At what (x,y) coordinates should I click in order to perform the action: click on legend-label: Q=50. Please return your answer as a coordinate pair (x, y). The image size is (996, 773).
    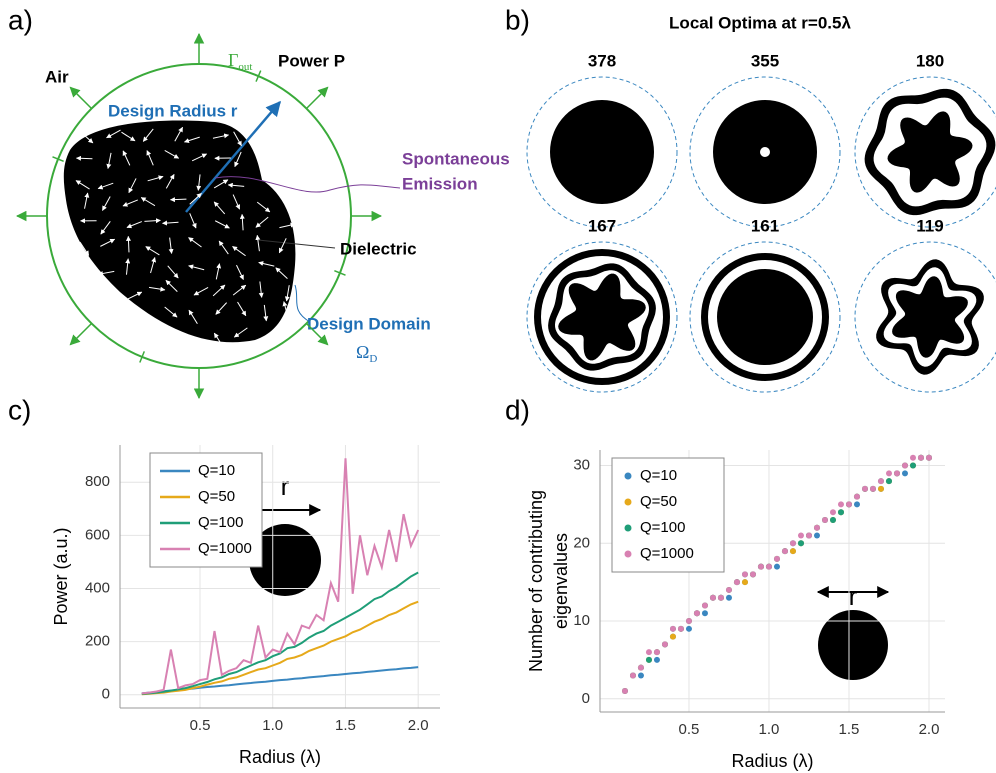
    Looking at the image, I should click on (658, 501).